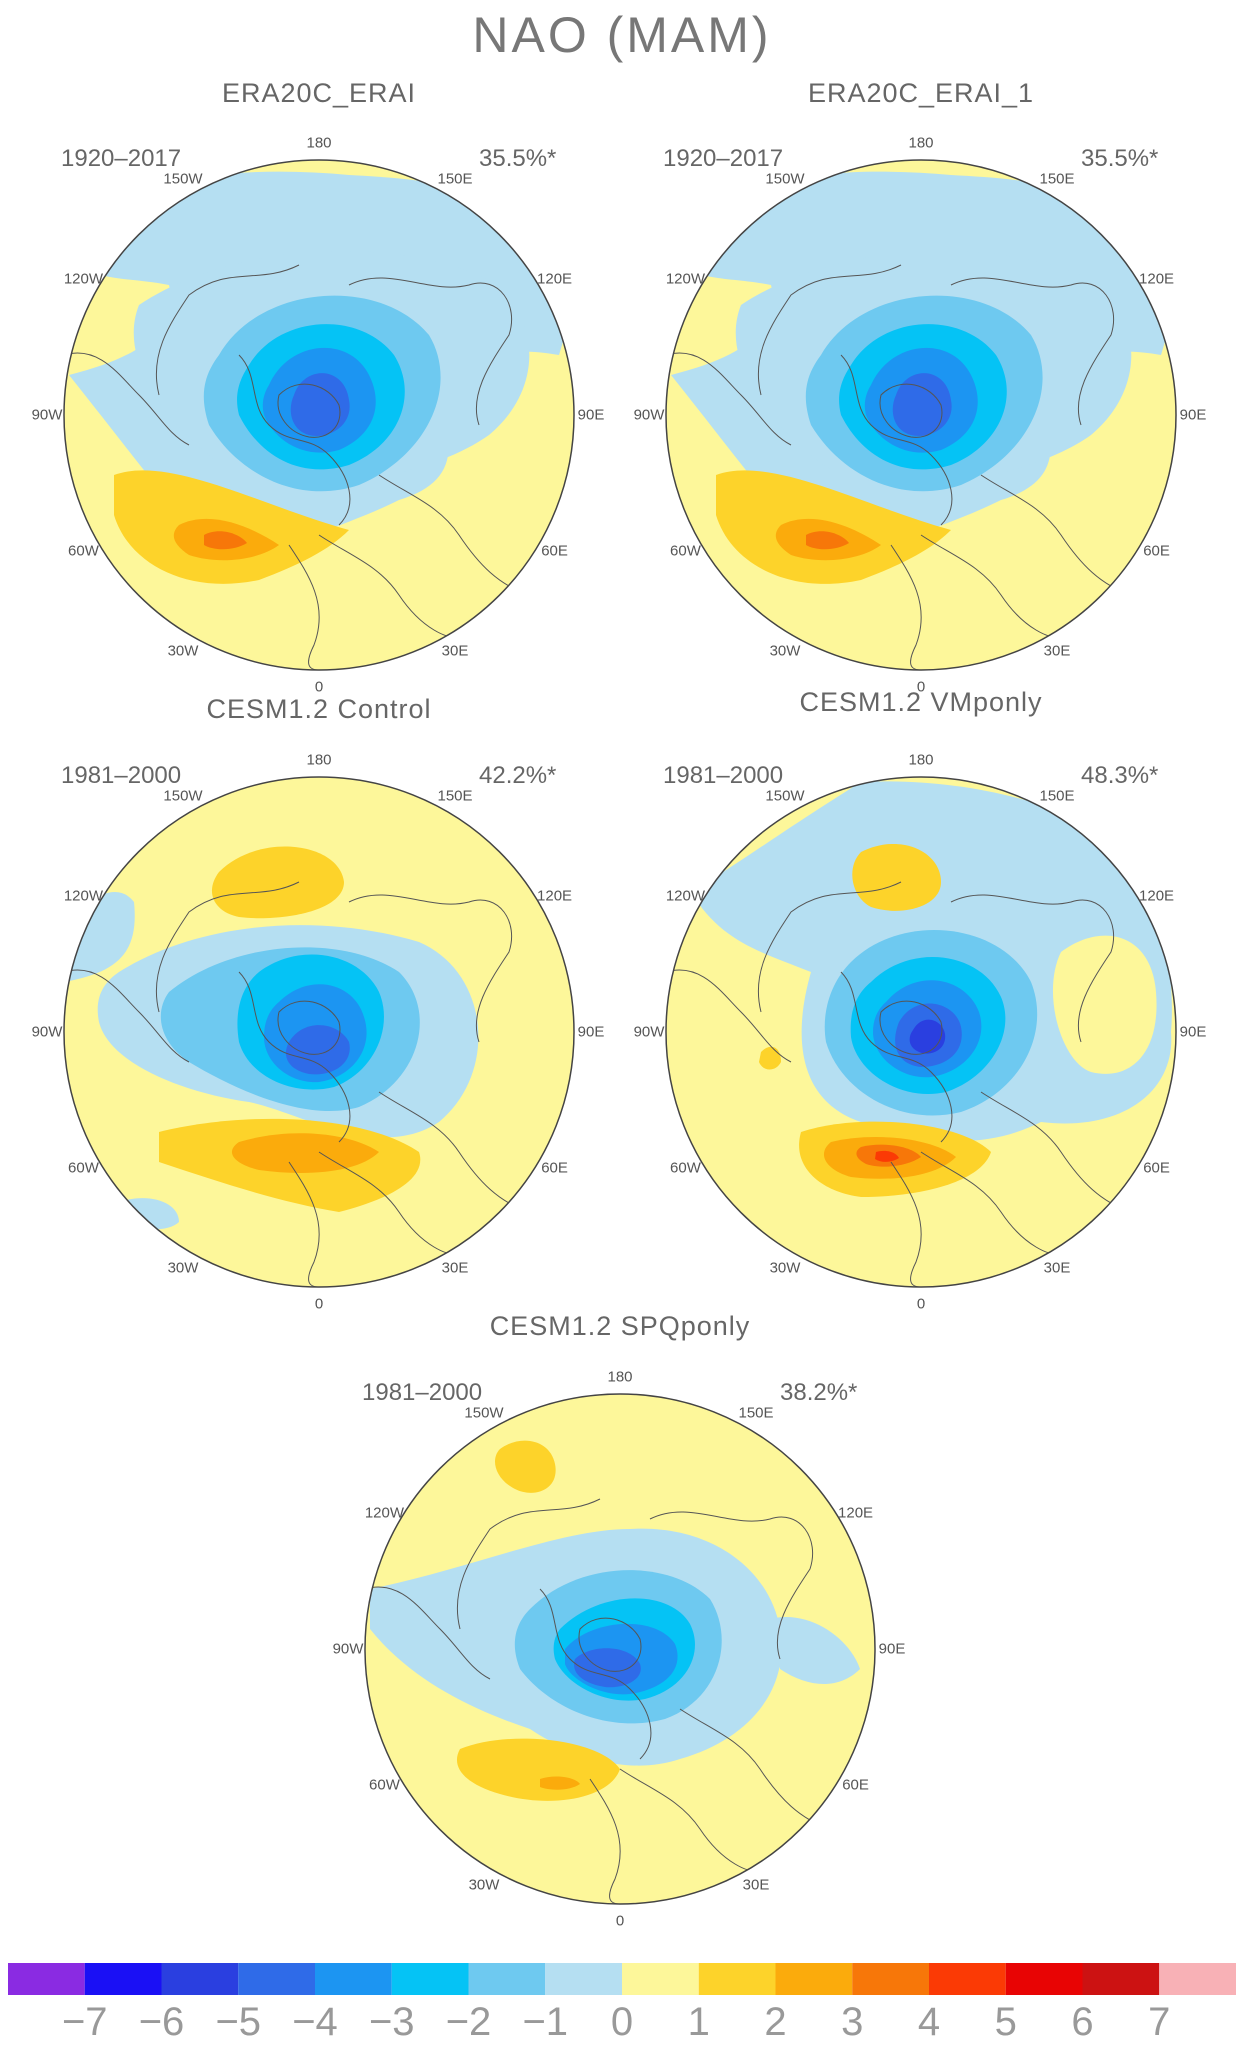  Describe the element at coordinates (1193, 415) in the screenshot. I see `longitude-label: 90E` at that location.